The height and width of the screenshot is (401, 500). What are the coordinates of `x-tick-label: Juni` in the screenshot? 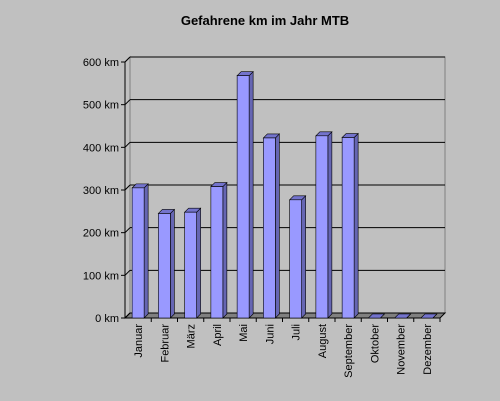 It's located at (270, 334).